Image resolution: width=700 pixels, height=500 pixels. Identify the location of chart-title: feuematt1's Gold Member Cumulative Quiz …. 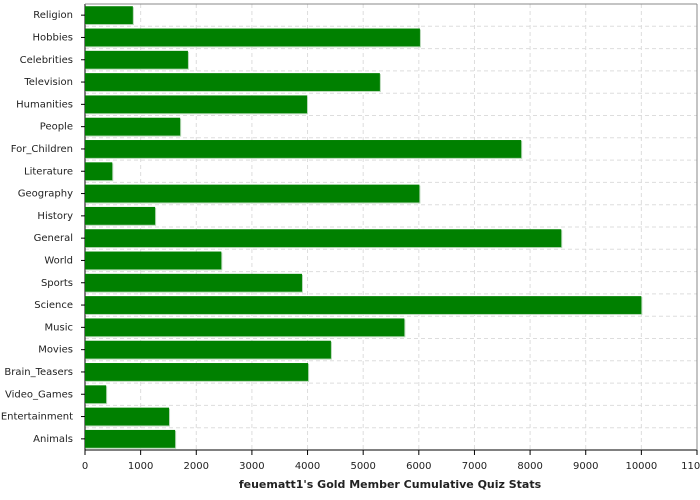
(390, 484).